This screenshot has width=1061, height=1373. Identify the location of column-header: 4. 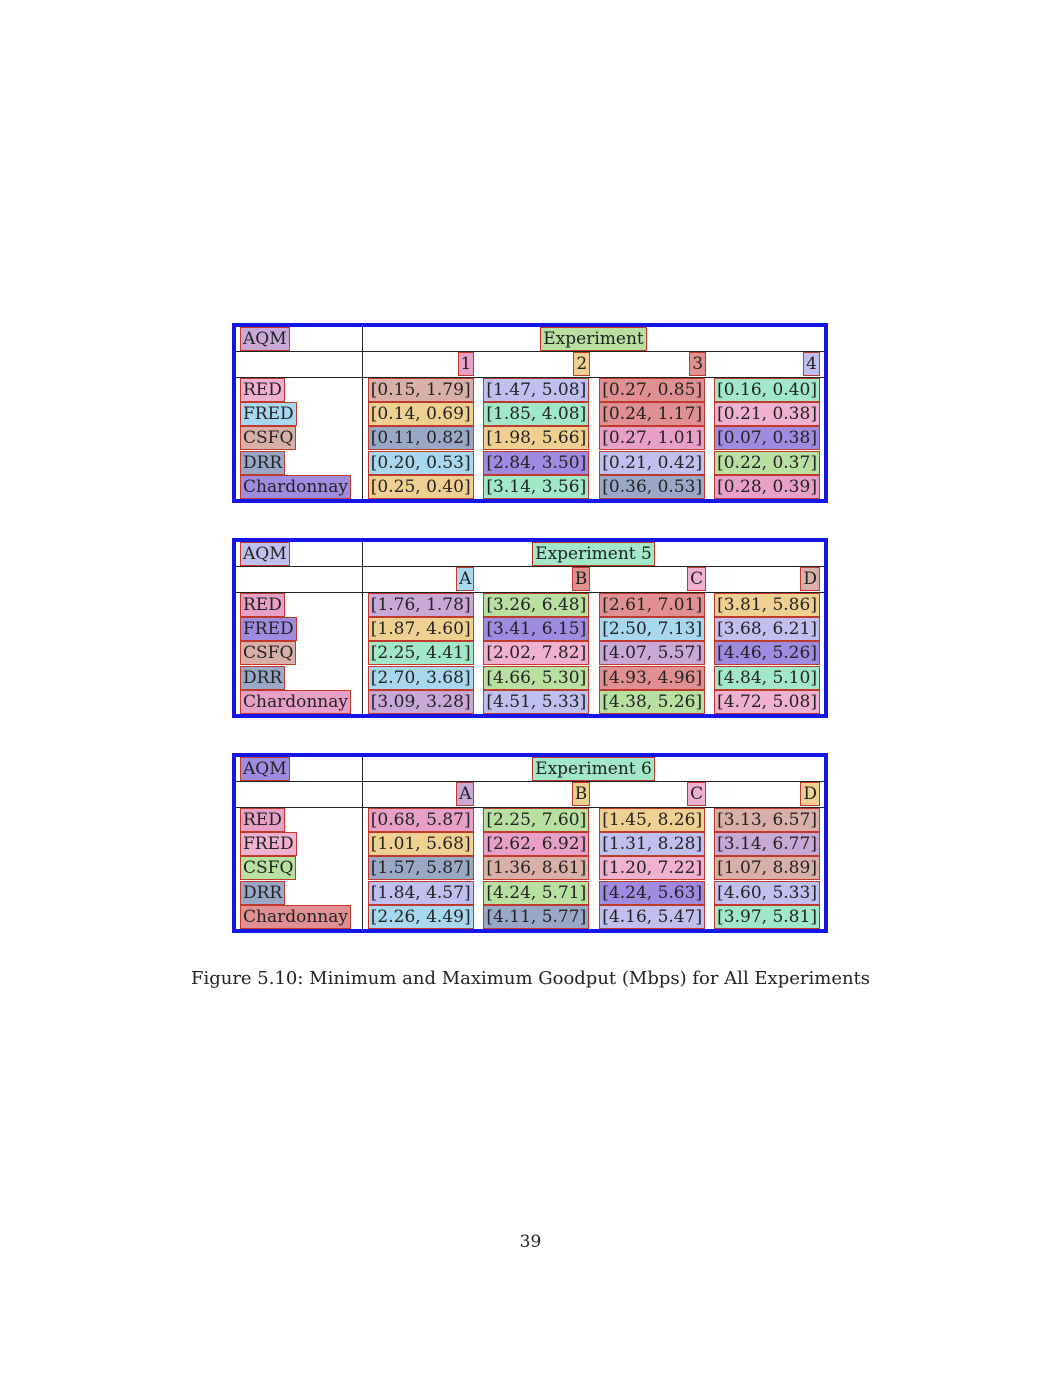
(811, 364).